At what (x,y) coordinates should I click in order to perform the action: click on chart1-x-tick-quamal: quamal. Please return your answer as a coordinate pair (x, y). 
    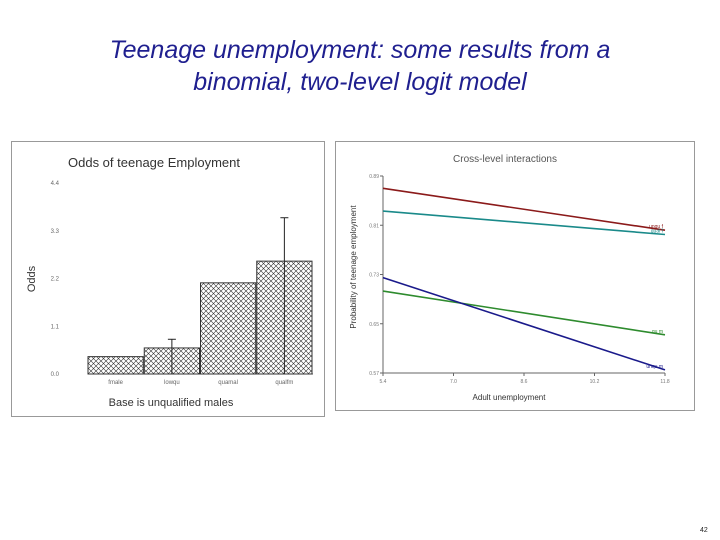
    Looking at the image, I should click on (228, 383).